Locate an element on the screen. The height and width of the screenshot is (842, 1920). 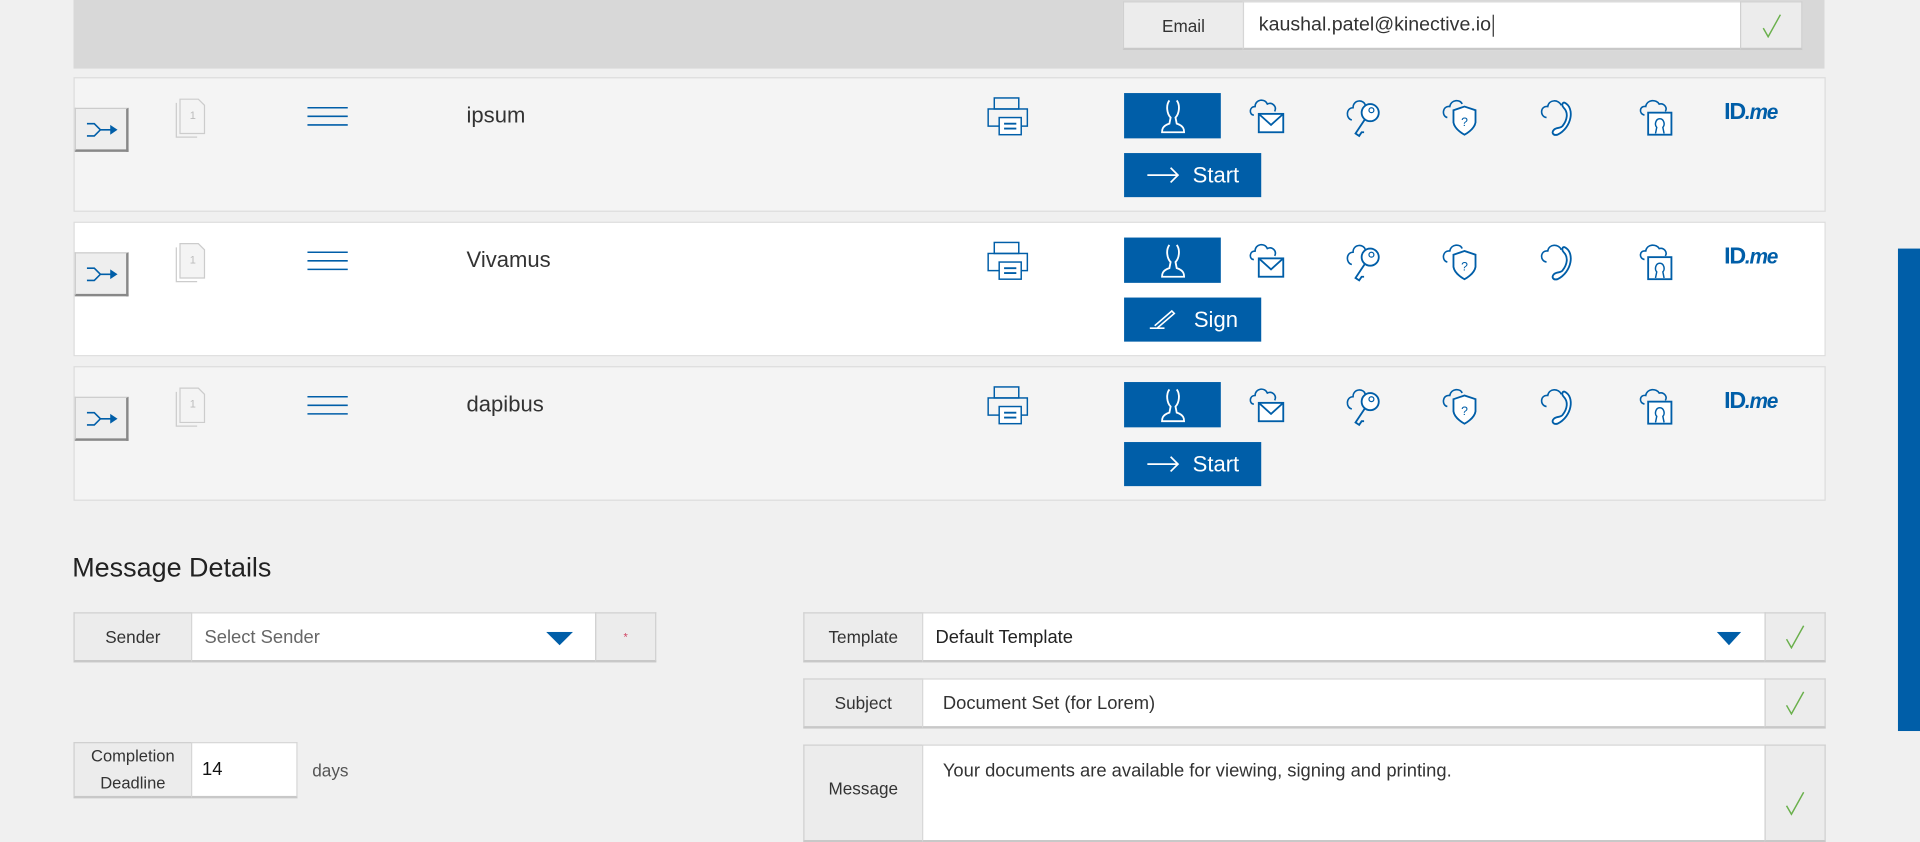
recipient-row: 1 dapibus? ID.me Start is located at coordinates (949, 433).